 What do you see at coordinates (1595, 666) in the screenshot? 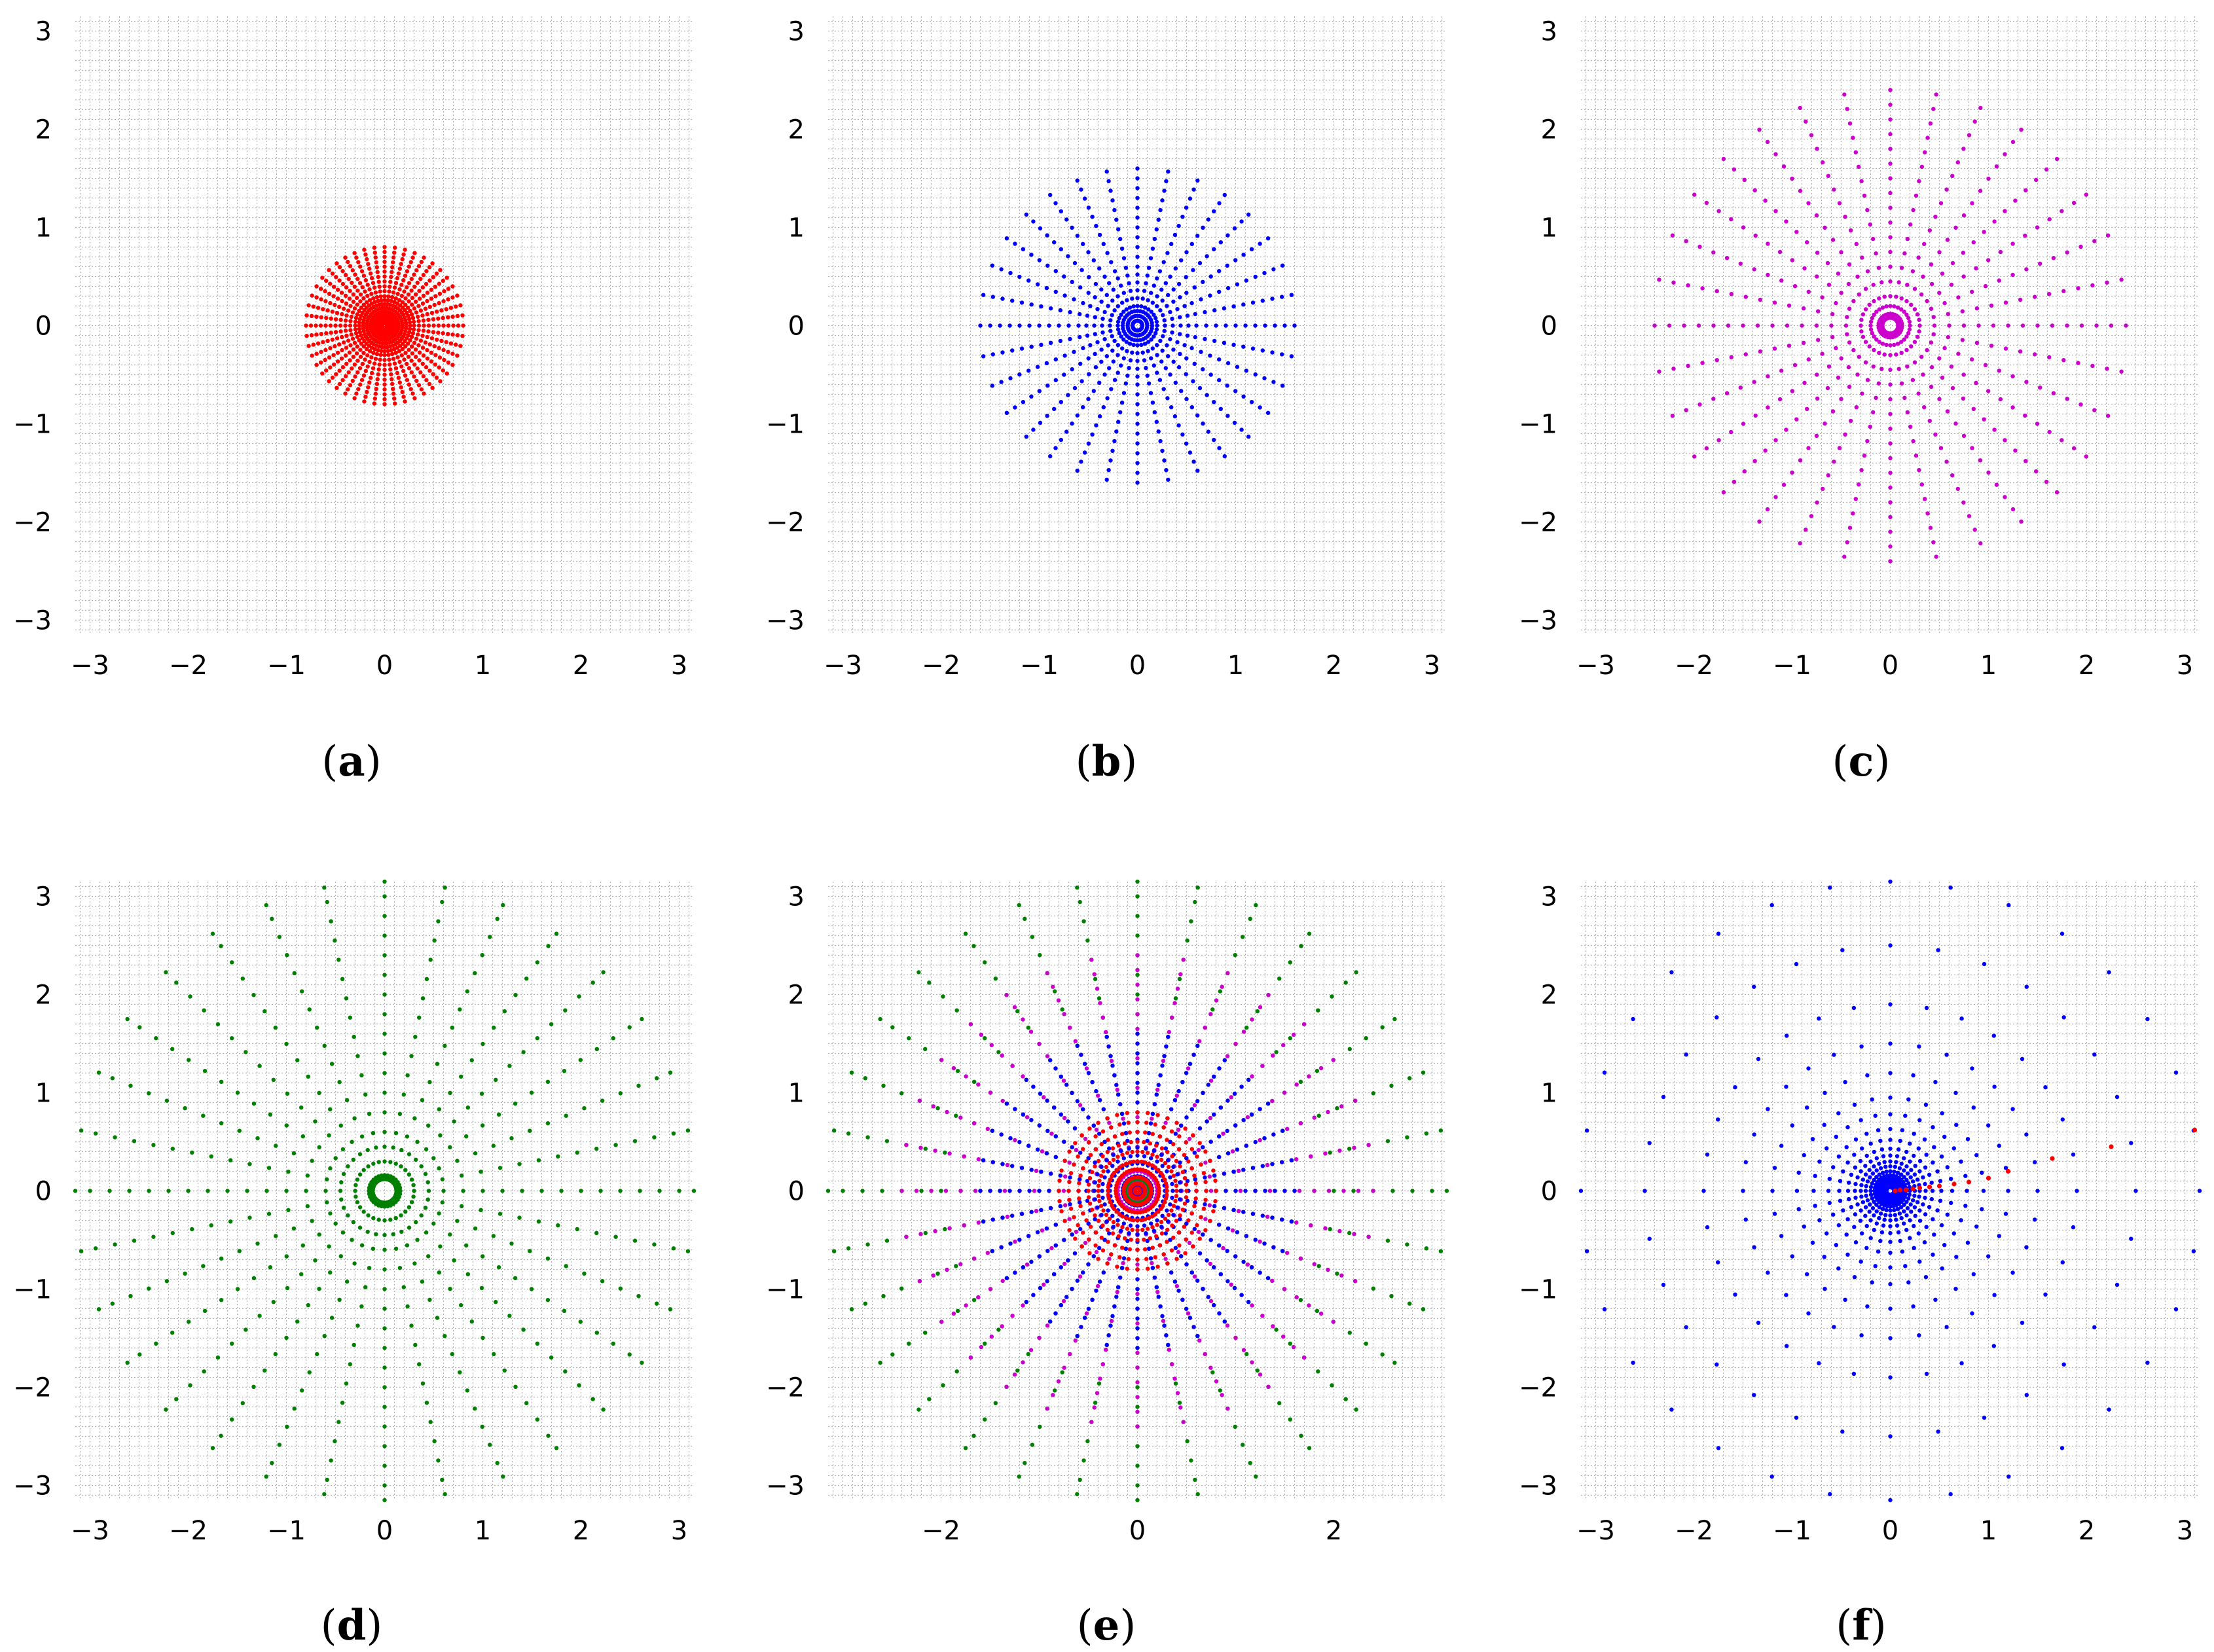
I see `x-tick-label: −3` at bounding box center [1595, 666].